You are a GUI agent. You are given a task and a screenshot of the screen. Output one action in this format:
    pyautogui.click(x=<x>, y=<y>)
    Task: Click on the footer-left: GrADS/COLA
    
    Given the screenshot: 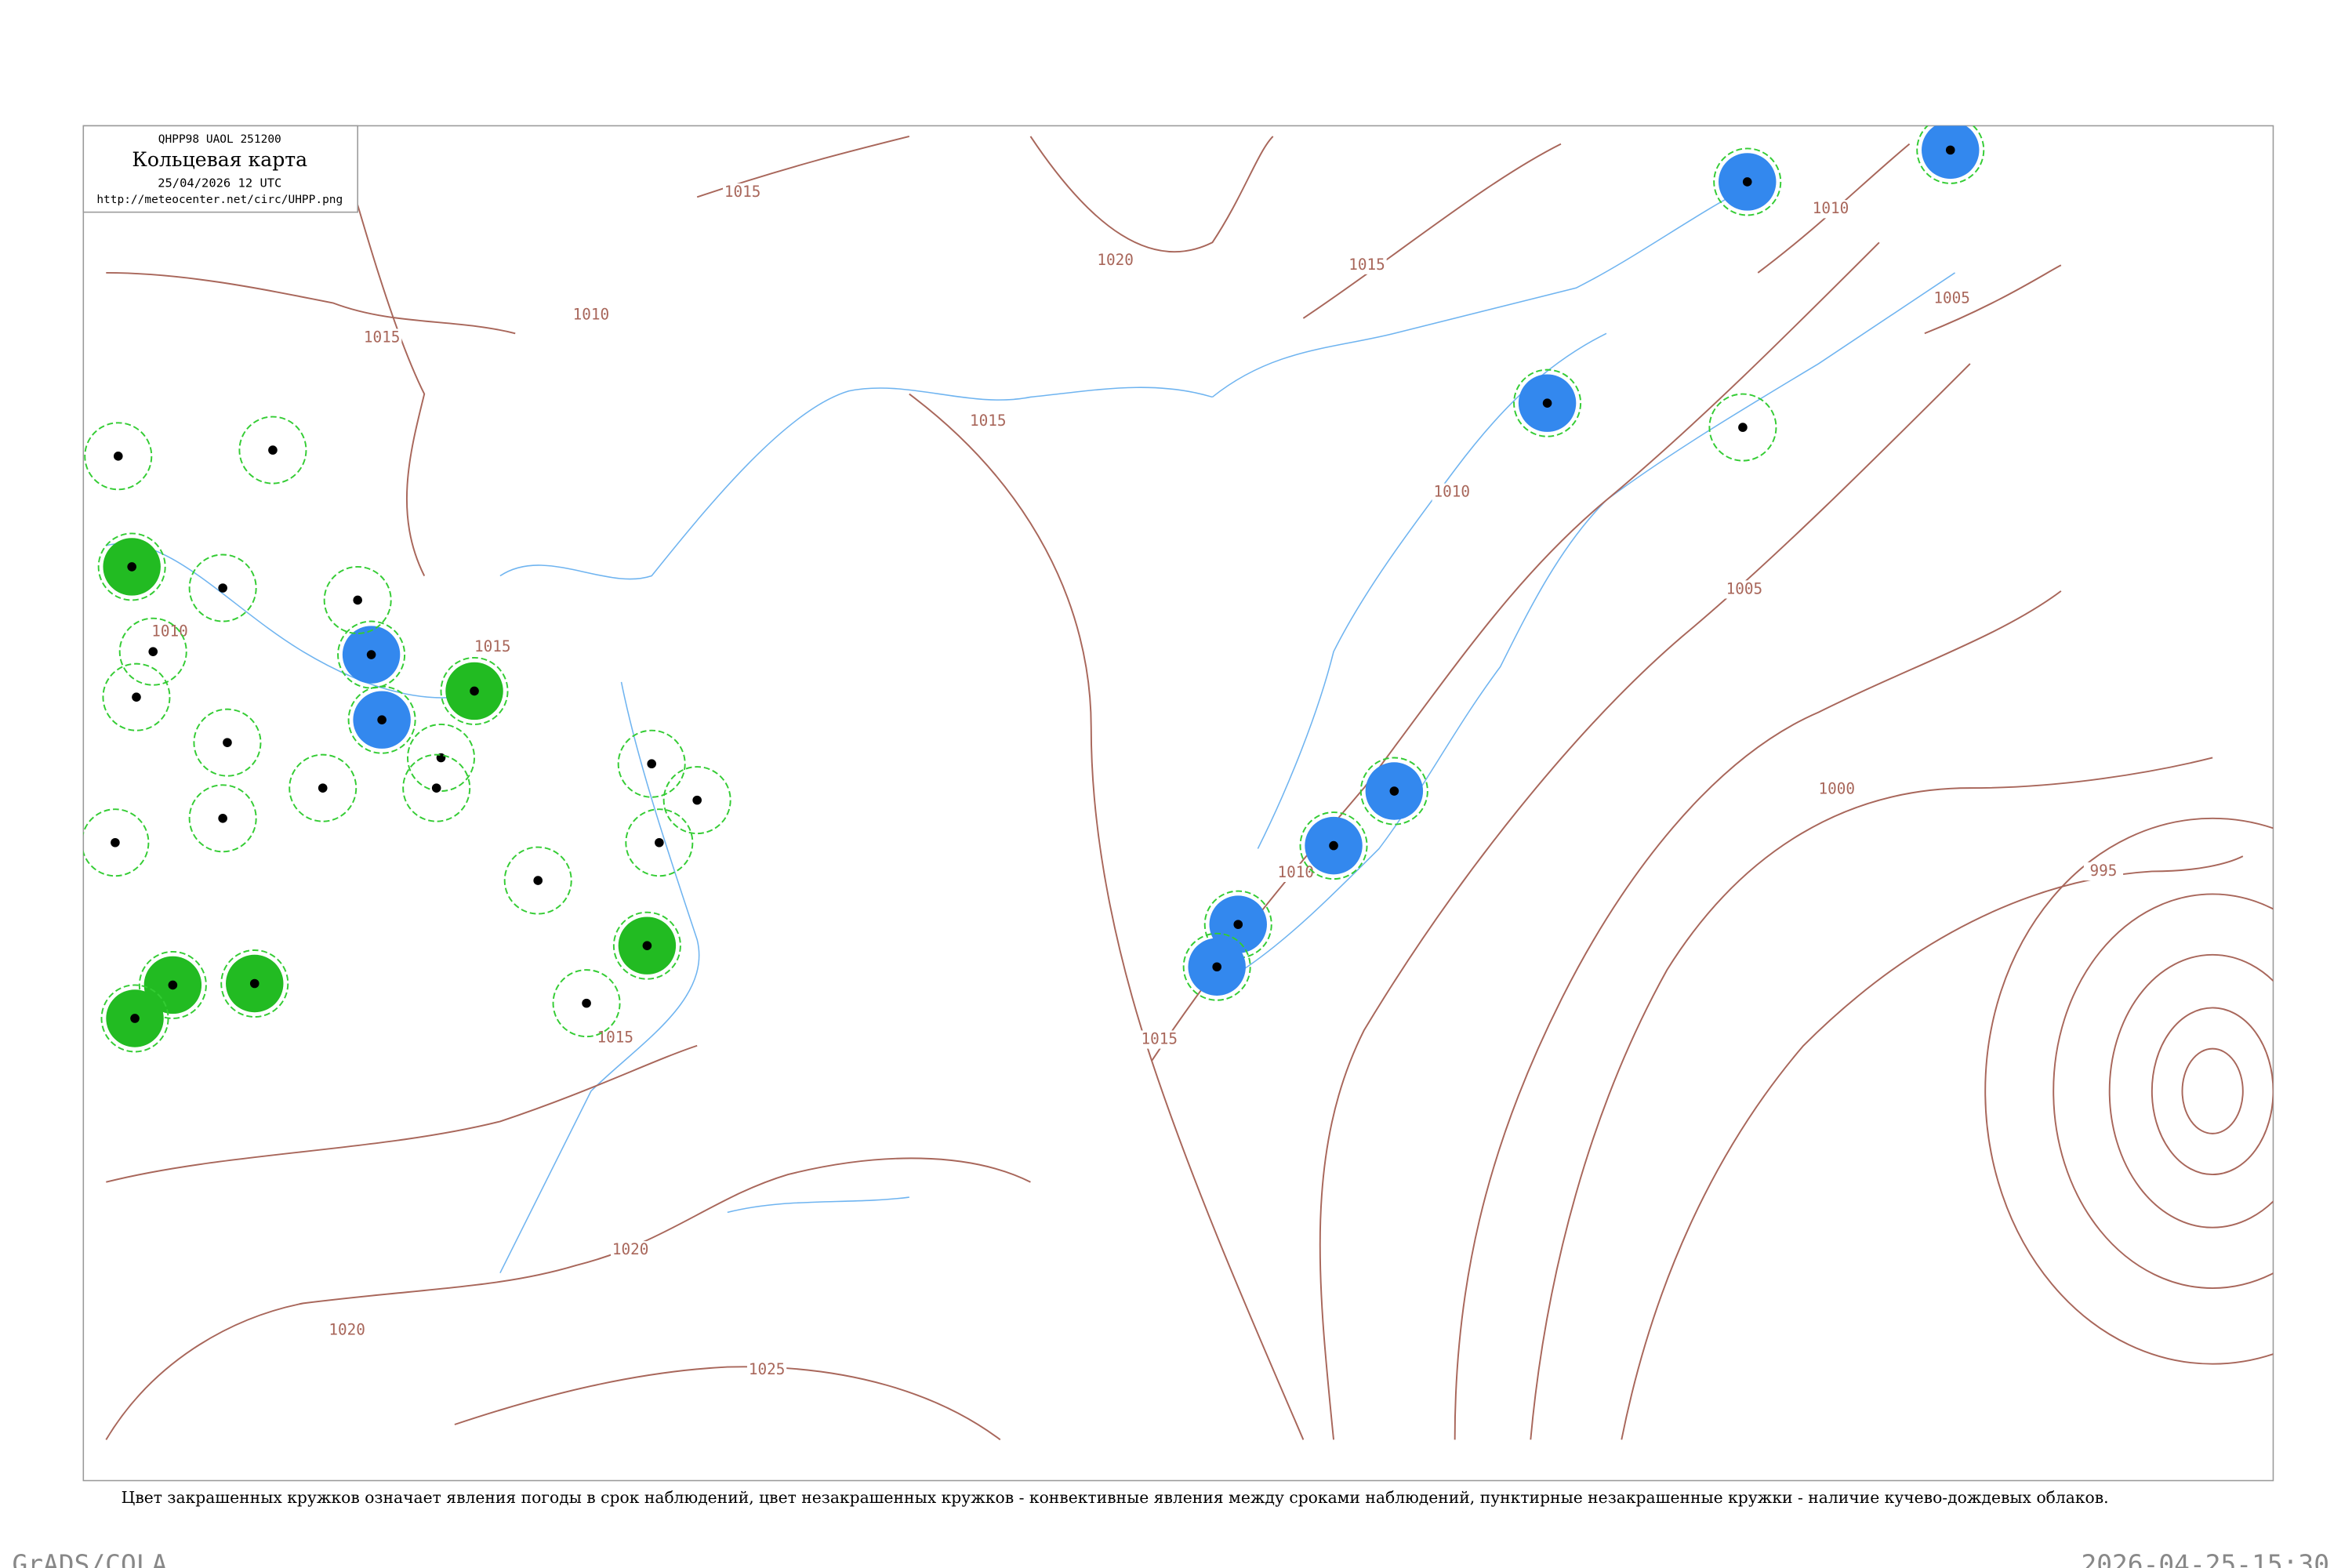 What is the action you would take?
    pyautogui.click(x=89, y=1558)
    